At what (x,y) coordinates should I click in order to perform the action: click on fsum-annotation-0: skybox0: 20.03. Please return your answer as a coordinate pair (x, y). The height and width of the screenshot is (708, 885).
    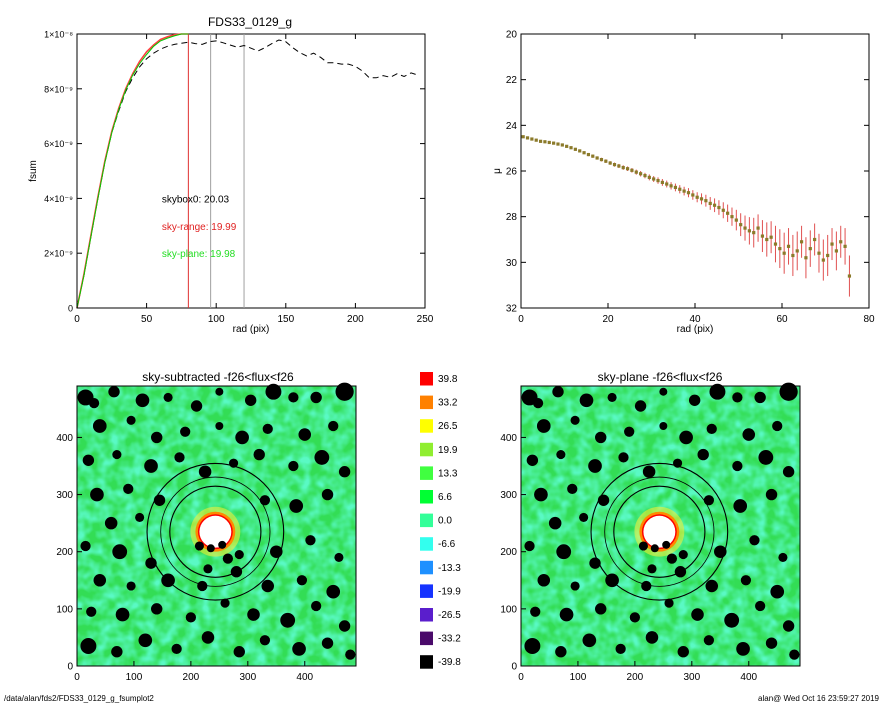
    Looking at the image, I should click on (196, 199).